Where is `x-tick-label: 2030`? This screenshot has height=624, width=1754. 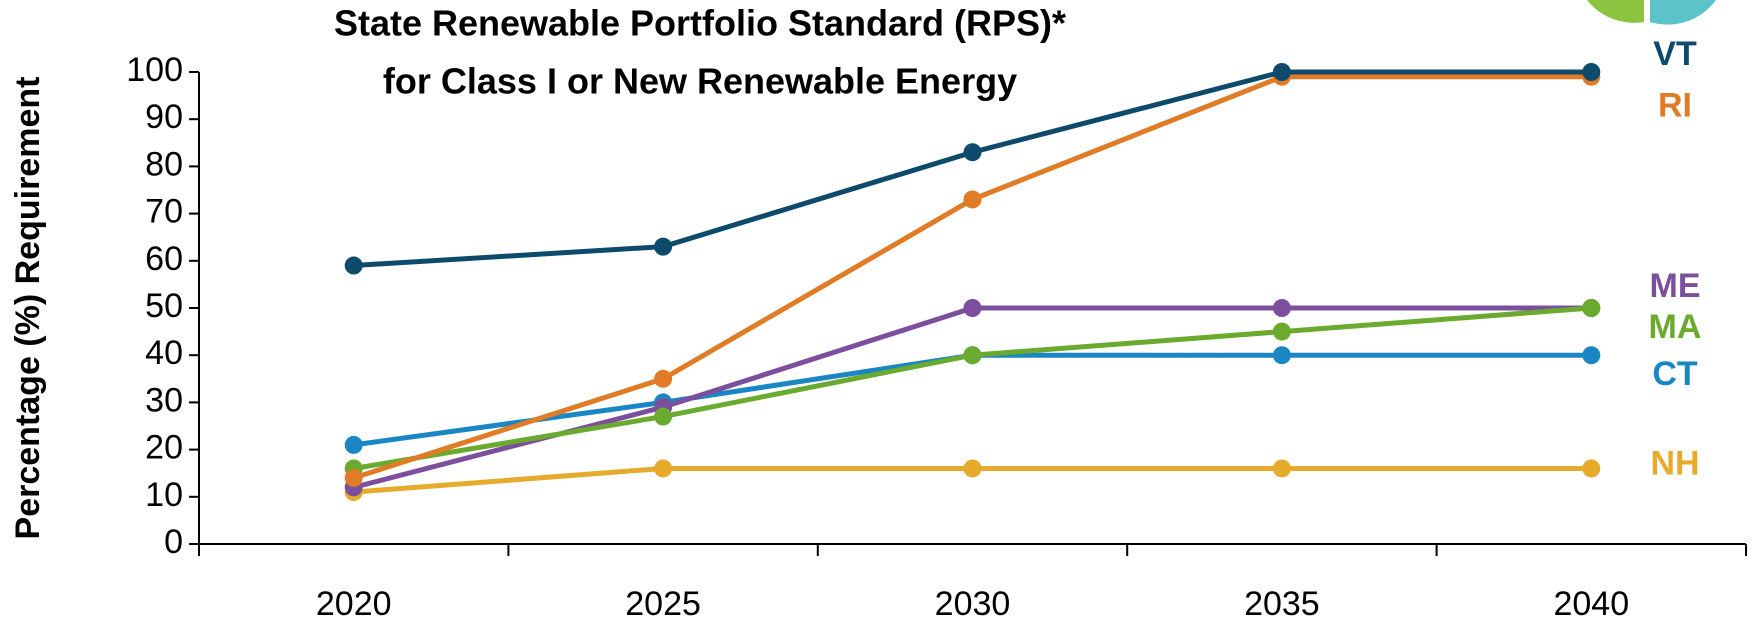 x-tick-label: 2030 is located at coordinates (973, 604).